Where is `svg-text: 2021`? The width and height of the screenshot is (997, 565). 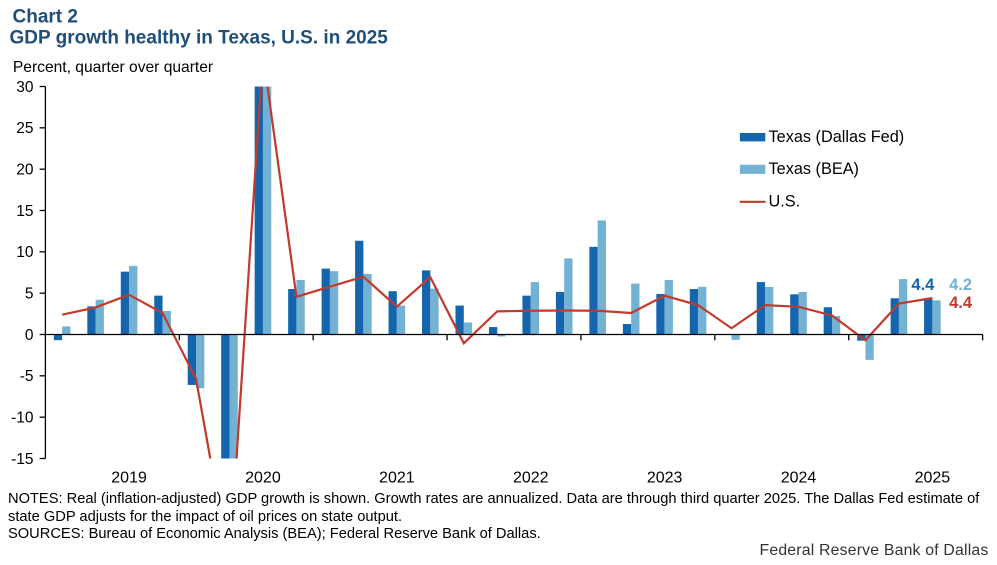
svg-text: 2021 is located at coordinates (397, 478).